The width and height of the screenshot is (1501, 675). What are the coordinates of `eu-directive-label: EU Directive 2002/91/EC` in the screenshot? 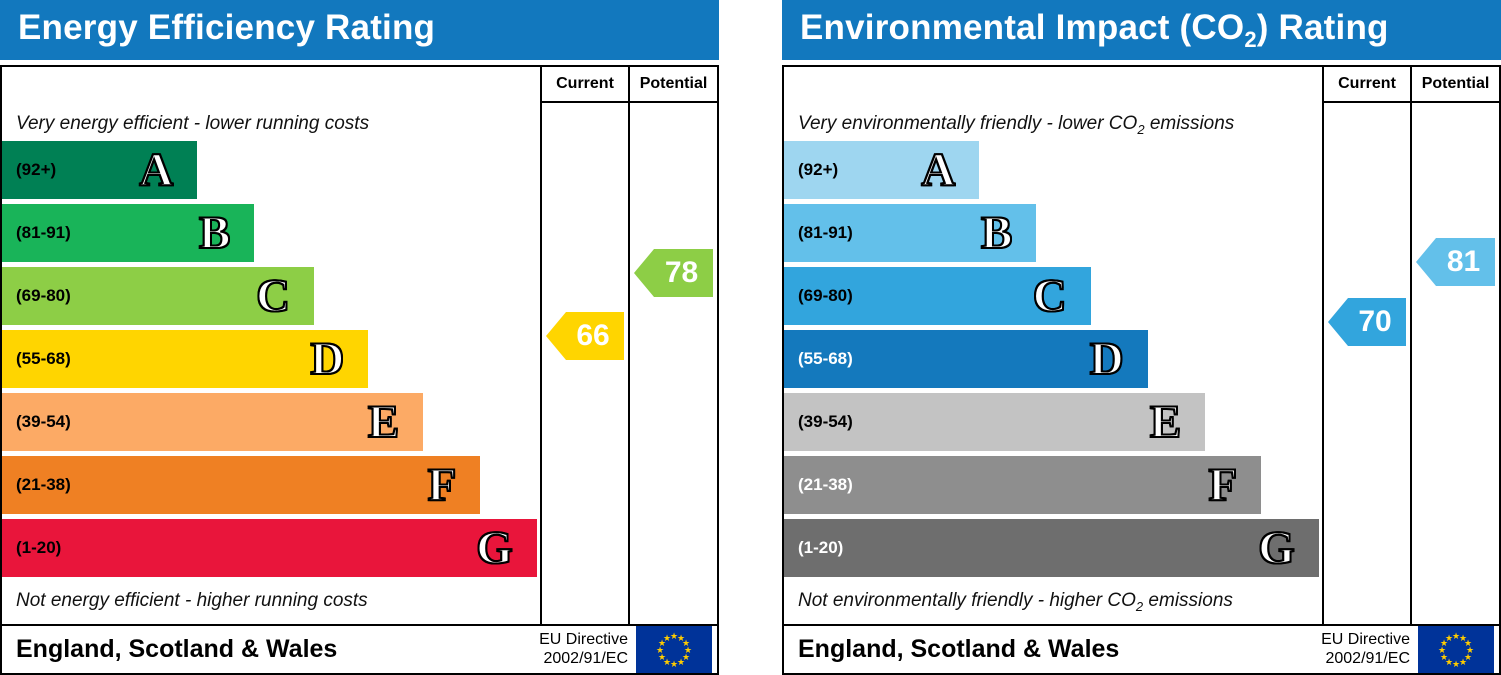 It's located at (583, 649).